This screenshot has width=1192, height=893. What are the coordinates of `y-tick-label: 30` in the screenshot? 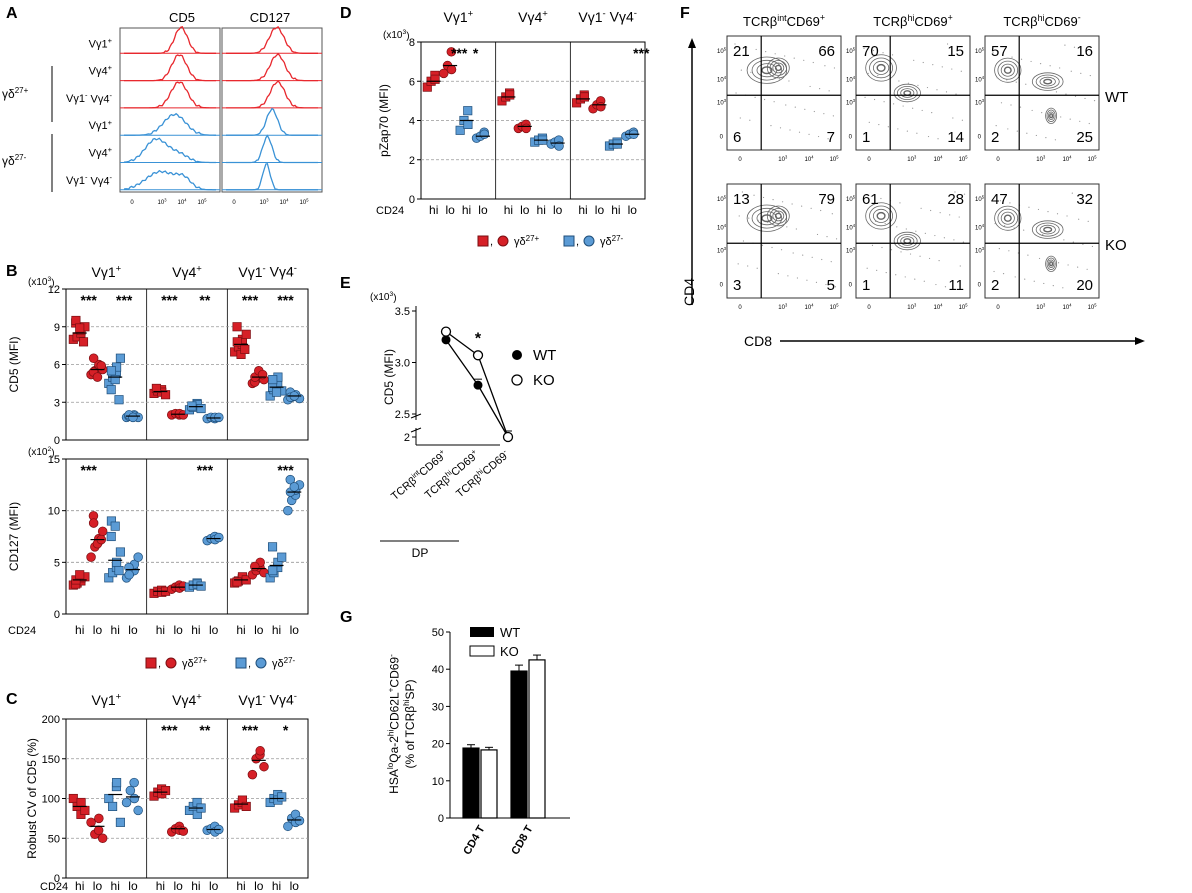 It's located at (438, 707).